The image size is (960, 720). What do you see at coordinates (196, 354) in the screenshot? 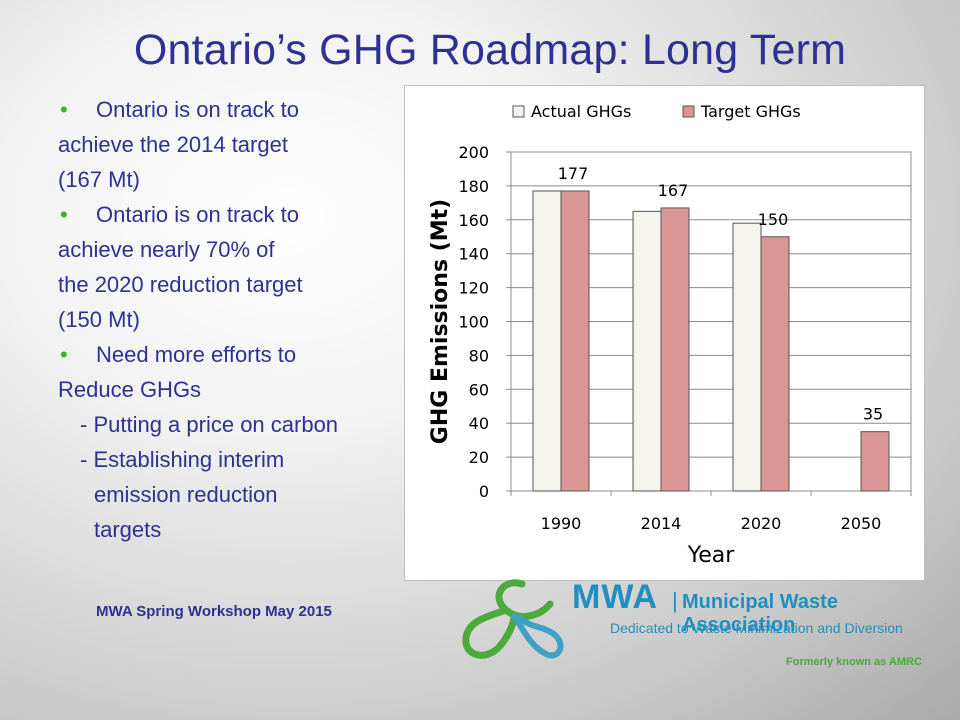
I see `bullet-text: Need more efforts to` at bounding box center [196, 354].